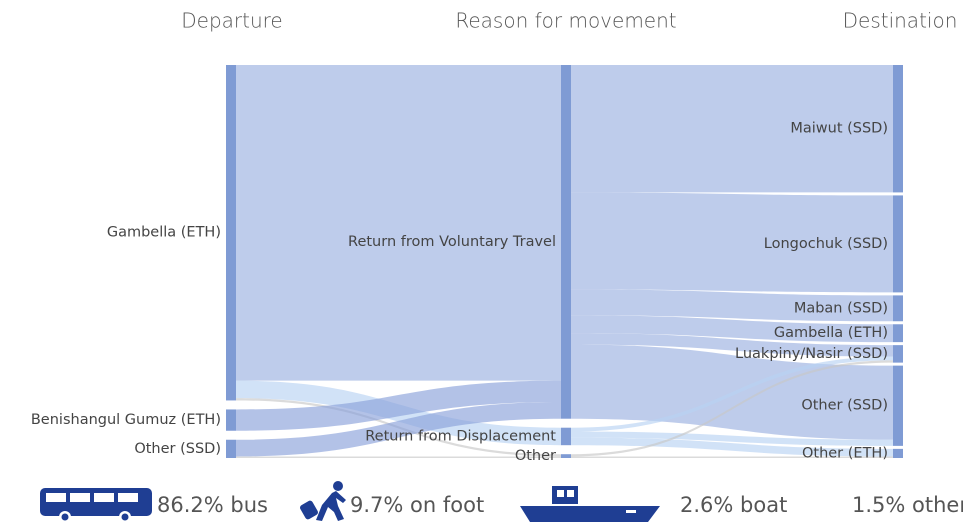 This screenshot has height=523, width=963. I want to click on node-label: Other (ETH), so click(845, 453).